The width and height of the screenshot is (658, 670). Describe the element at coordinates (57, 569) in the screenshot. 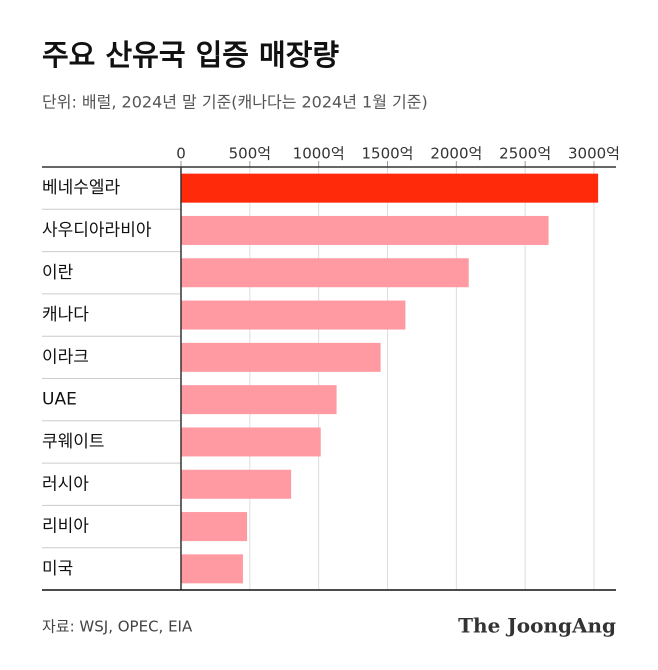

I see `y-tick-label: 미국` at that location.